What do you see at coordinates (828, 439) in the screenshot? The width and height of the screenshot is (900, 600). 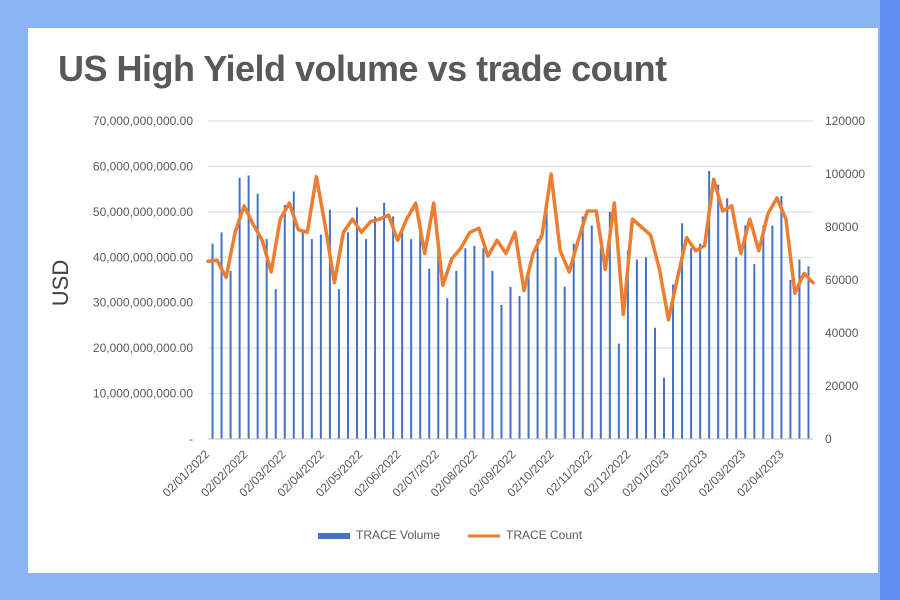 I see `y2-tick-label: 0` at bounding box center [828, 439].